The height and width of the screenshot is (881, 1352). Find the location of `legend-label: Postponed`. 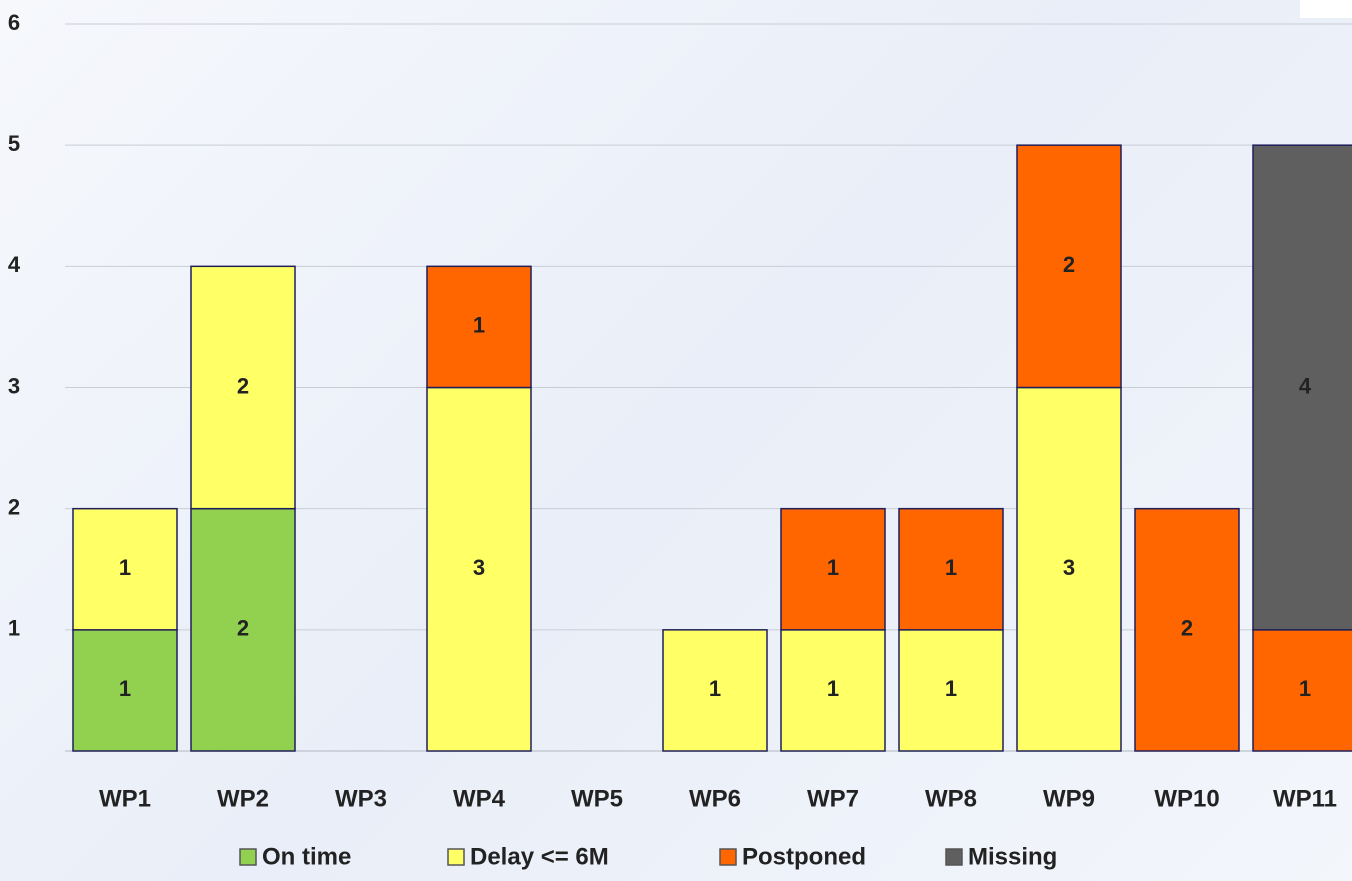

legend-label: Postponed is located at coordinates (804, 856).